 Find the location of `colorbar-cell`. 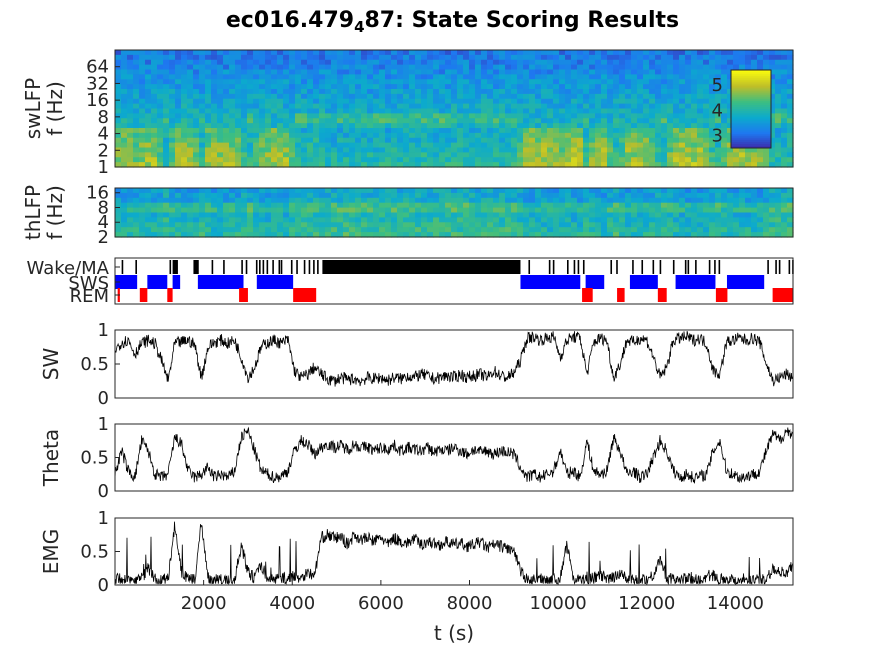

colorbar-cell is located at coordinates (751, 108).